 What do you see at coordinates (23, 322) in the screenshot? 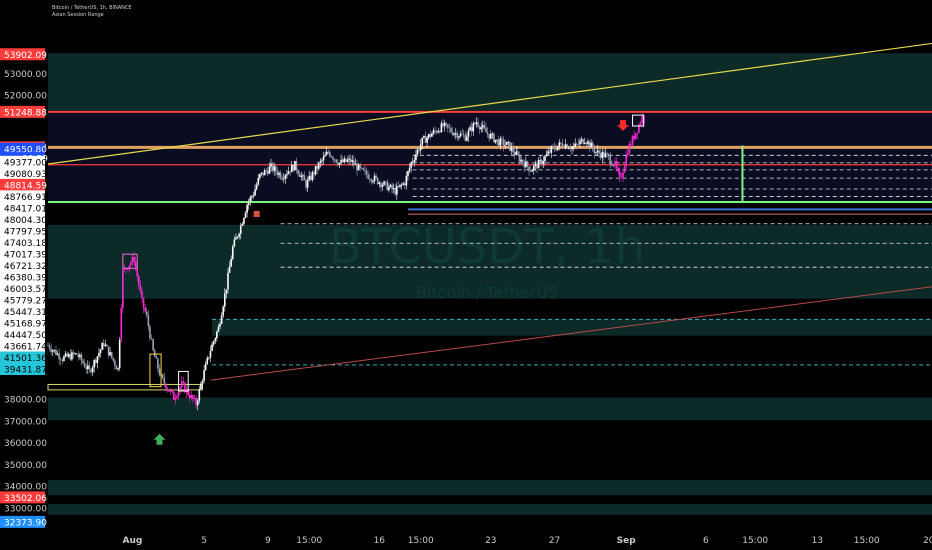
I see `price-label: 45168.97` at bounding box center [23, 322].